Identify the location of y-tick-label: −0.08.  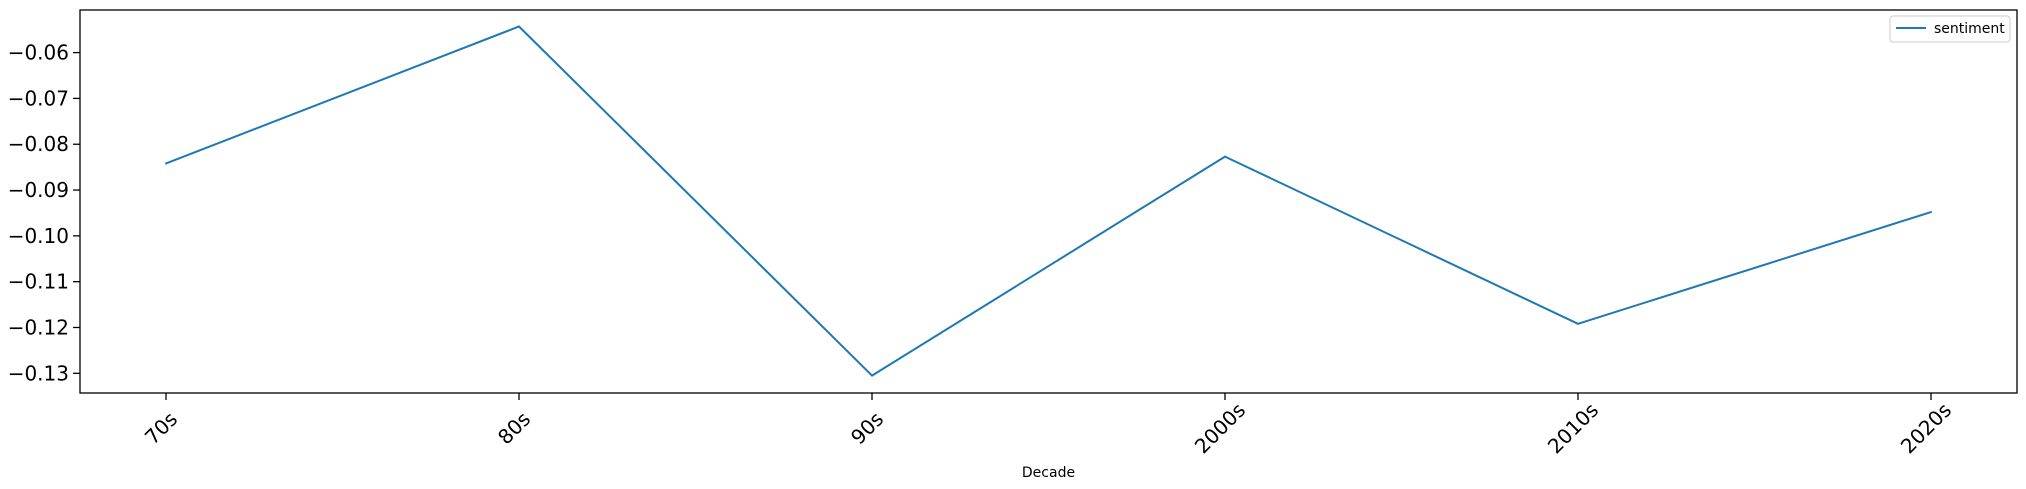
(38, 144).